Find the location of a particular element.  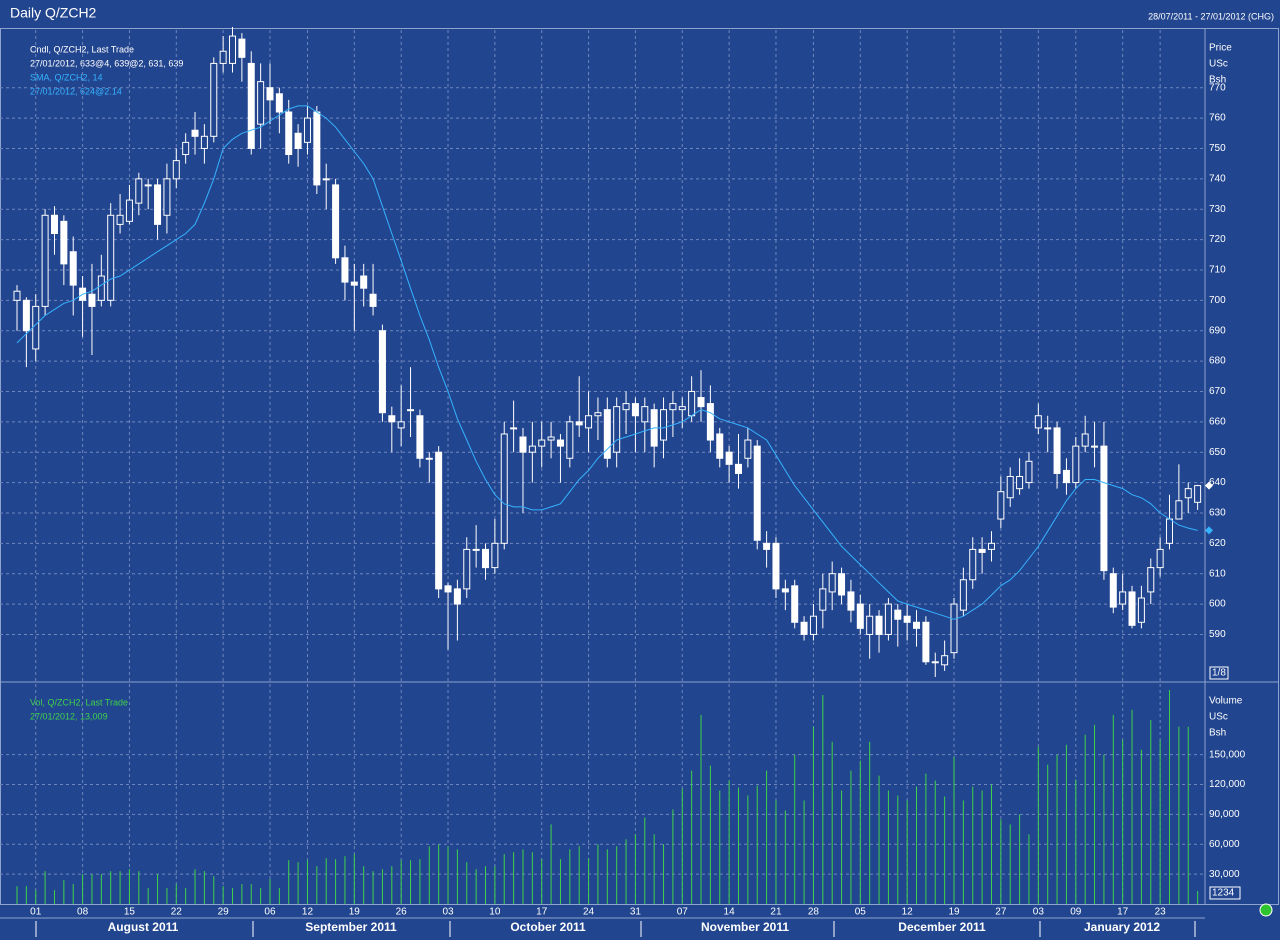

x-tick-label: 31 is located at coordinates (636, 912).